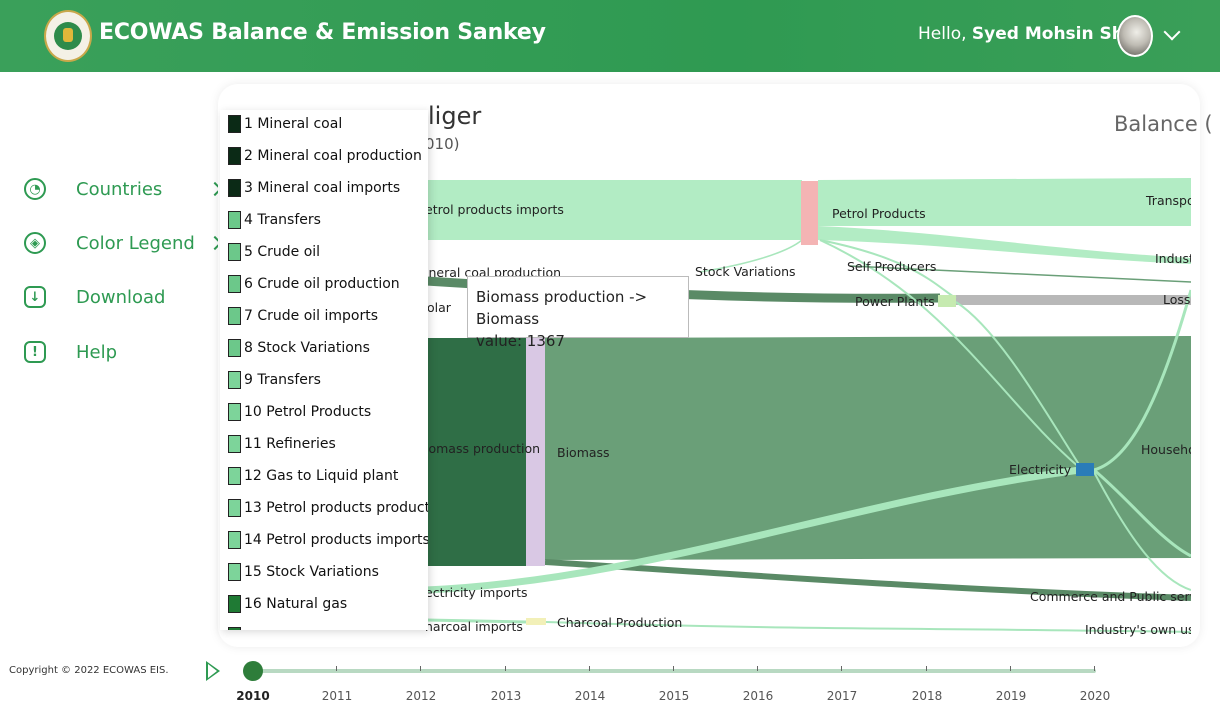 This screenshot has width=1220, height=706. Describe the element at coordinates (97, 352) in the screenshot. I see `sidebar-item-label: Help` at that location.